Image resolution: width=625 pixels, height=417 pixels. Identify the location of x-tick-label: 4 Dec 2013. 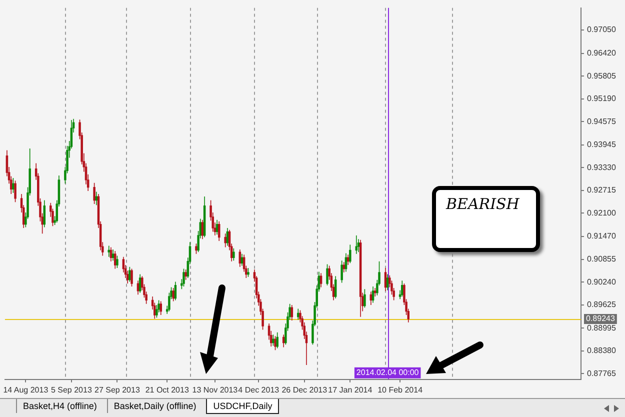
(259, 389).